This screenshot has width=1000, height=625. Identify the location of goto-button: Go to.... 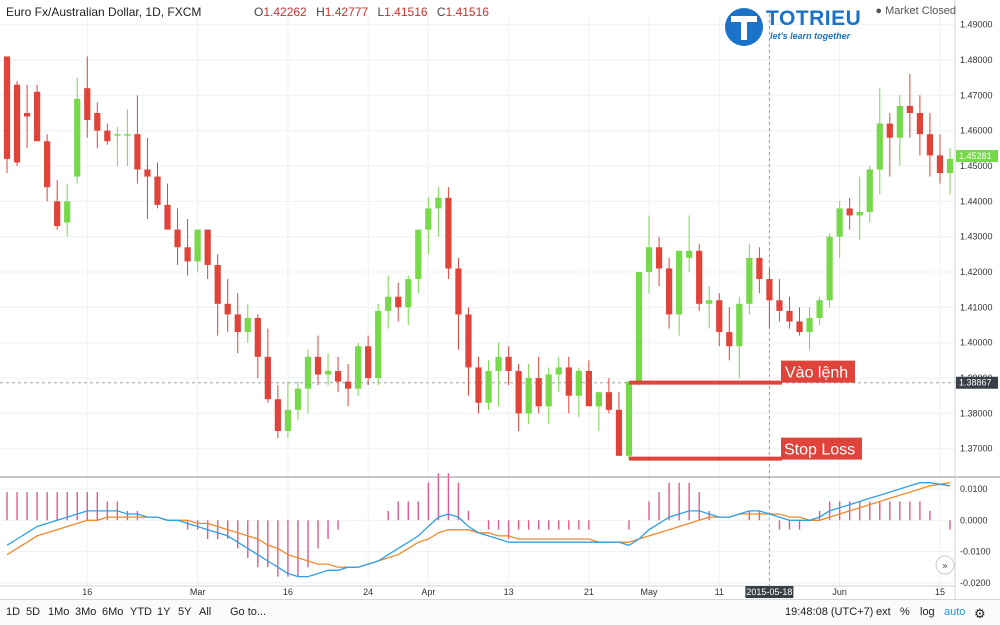
(248, 612).